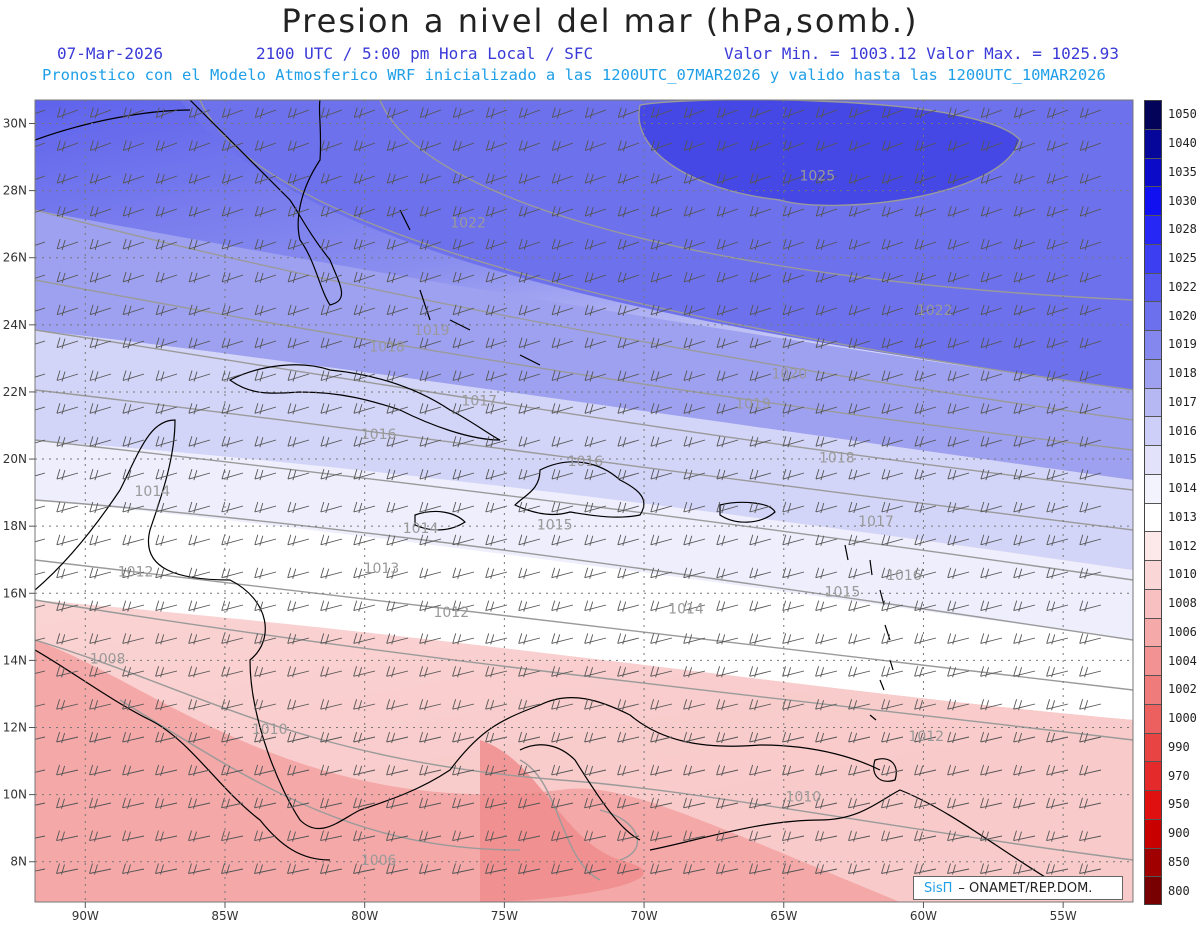 This screenshot has width=1200, height=927. I want to click on coast-trinidad, so click(885, 770).